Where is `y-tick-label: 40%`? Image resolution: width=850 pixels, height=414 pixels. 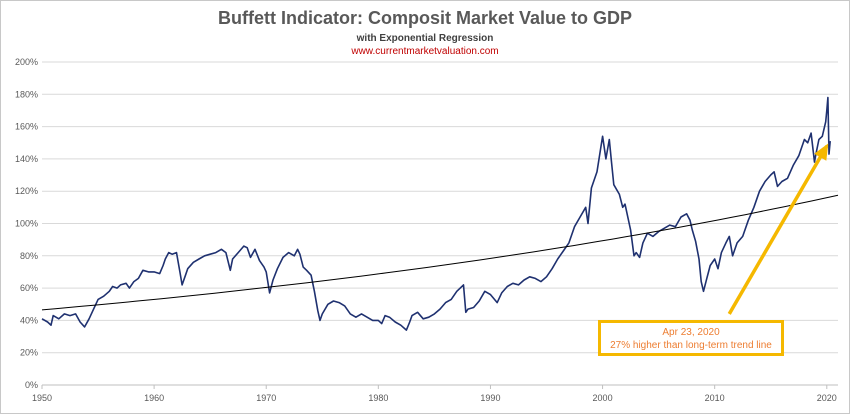
y-tick-label: 40% is located at coordinates (29, 320).